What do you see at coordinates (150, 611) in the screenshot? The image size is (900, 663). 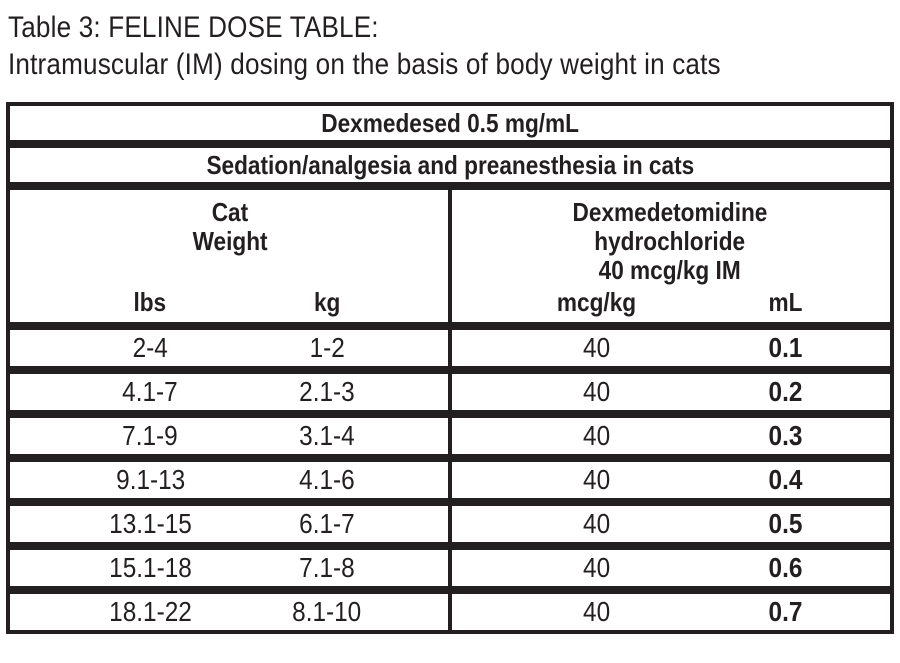 I see `lbs-cell: 18.1-22` at bounding box center [150, 611].